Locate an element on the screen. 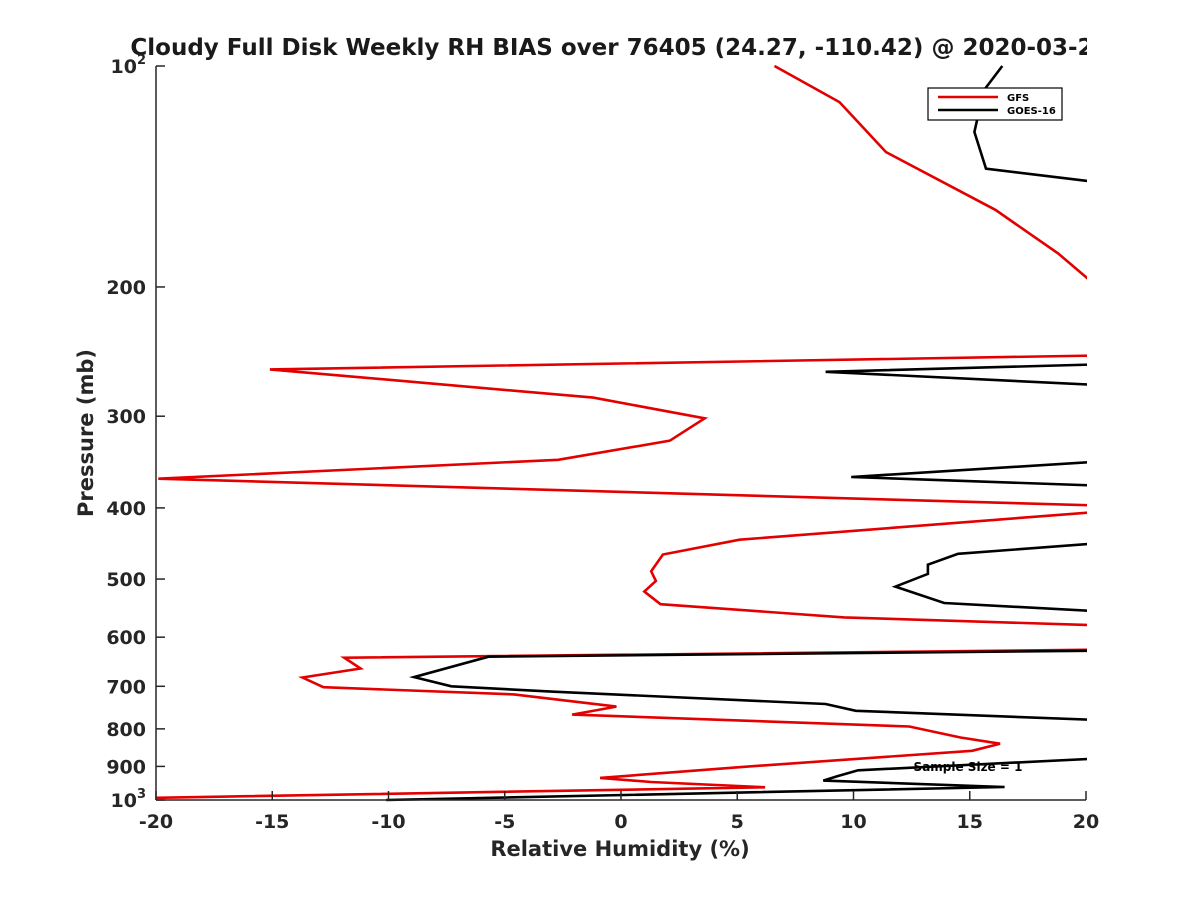 Image resolution: width=1200 pixels, height=900 pixels. plot-mask is located at coordinates (1143, 450).